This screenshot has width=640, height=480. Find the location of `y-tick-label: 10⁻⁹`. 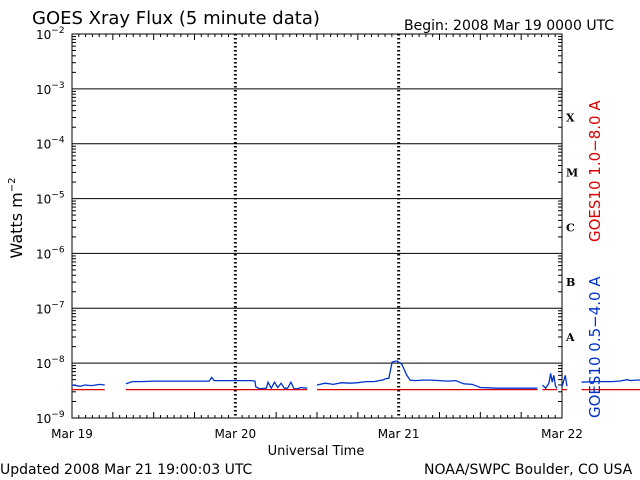

y-tick-label: 10⁻⁹ is located at coordinates (50, 418).